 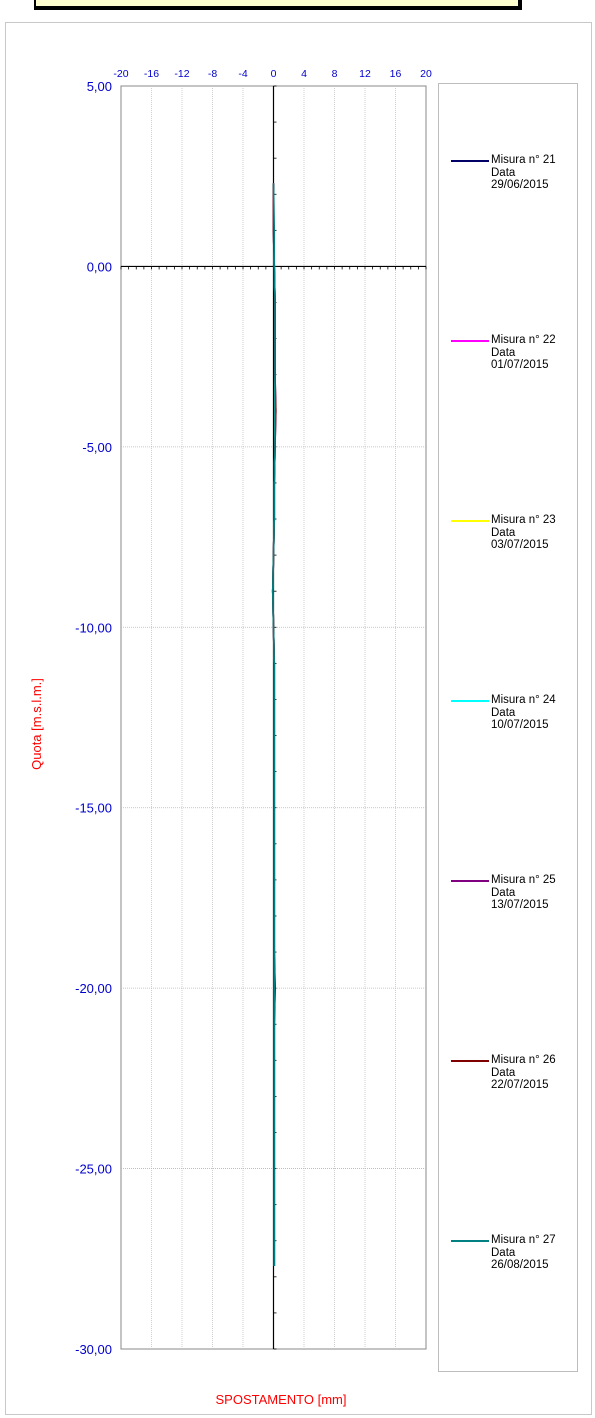 I want to click on legend-date: 03/07/2015, so click(x=520, y=545).